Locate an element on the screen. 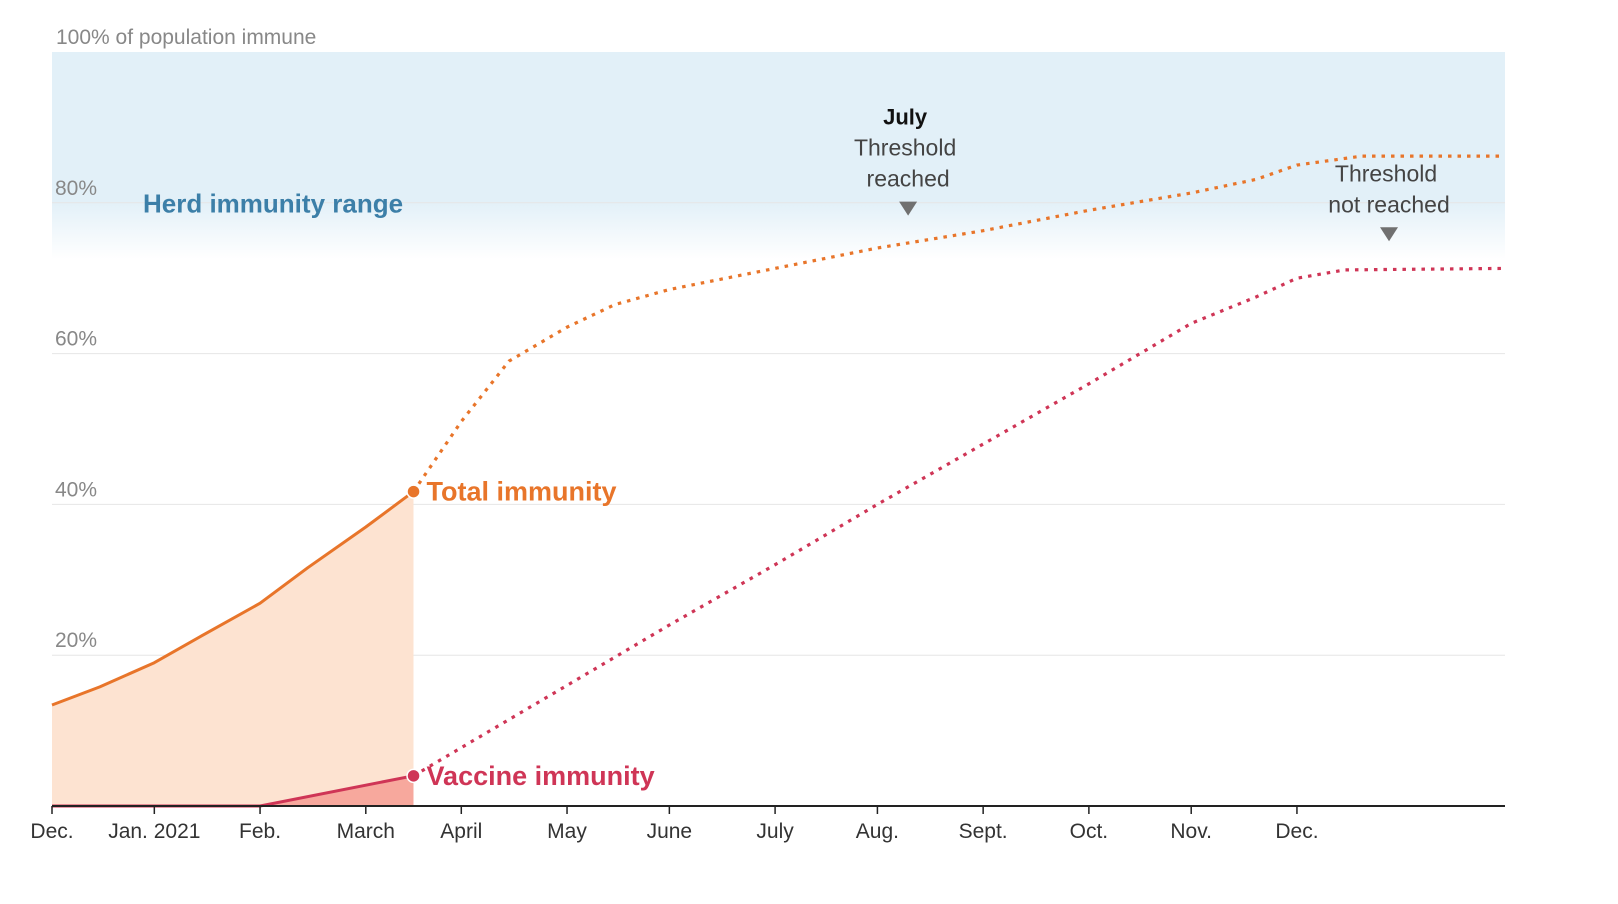 The width and height of the screenshot is (1618, 904). annotation-july: July Threshold reached is located at coordinates (905, 160).